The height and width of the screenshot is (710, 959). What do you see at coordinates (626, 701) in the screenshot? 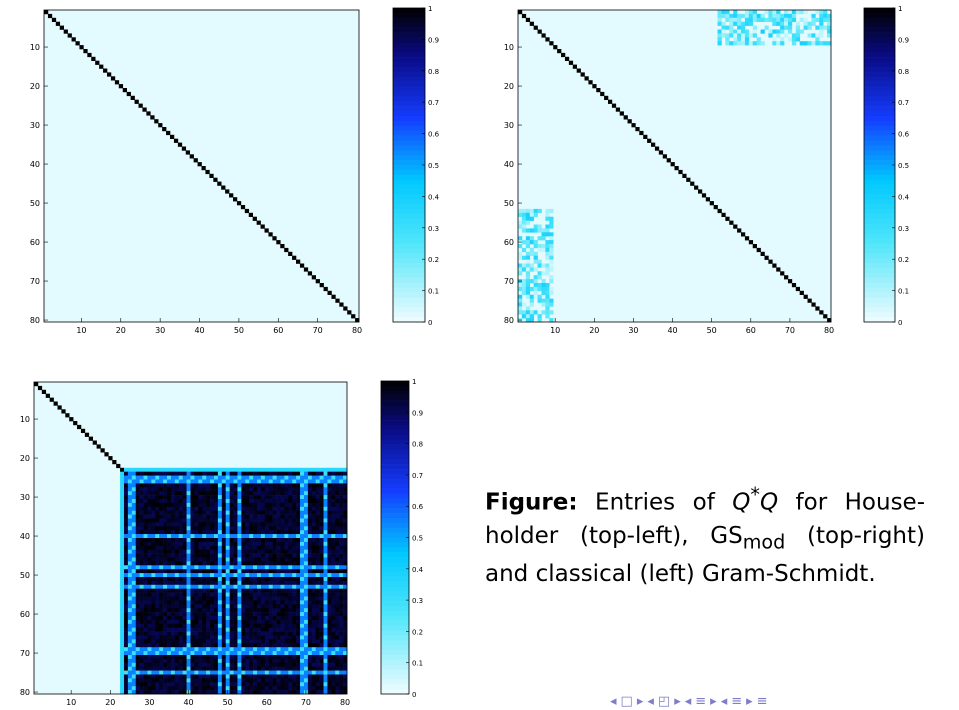
I see `nav-symbol: □` at bounding box center [626, 701].